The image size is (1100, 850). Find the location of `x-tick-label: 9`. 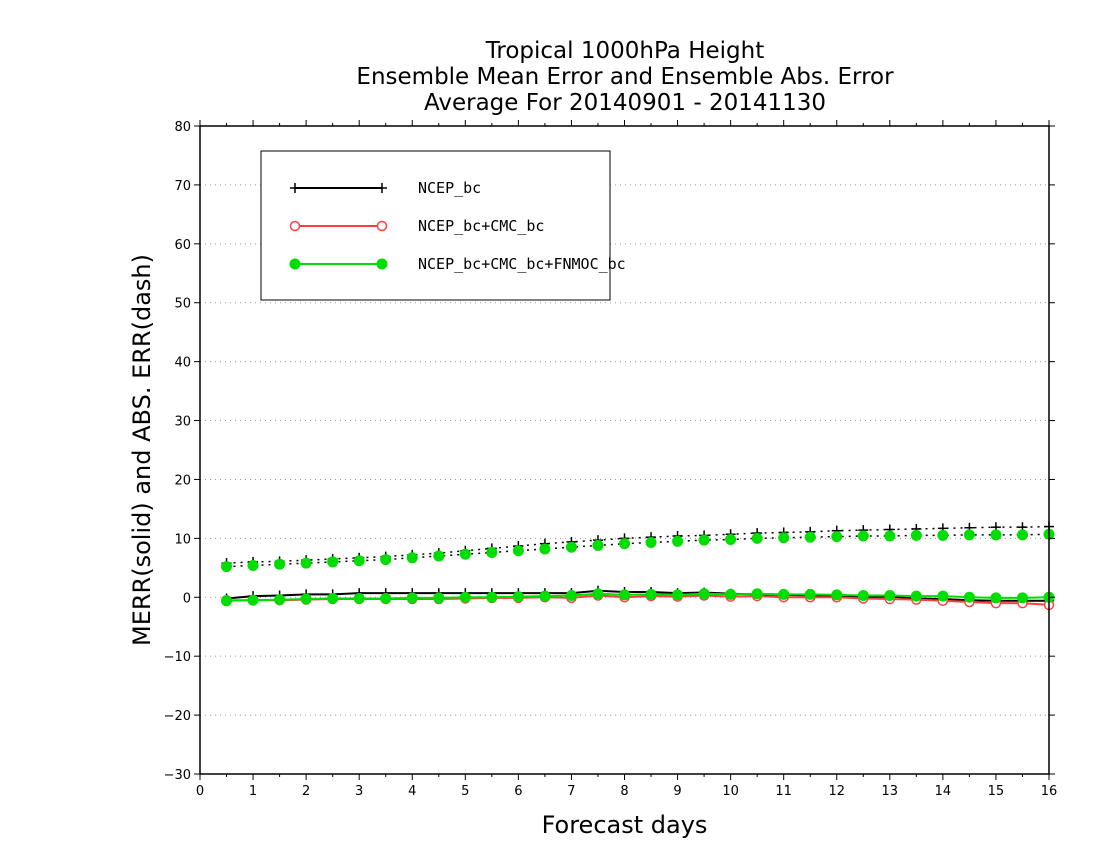

x-tick-label: 9 is located at coordinates (677, 791).